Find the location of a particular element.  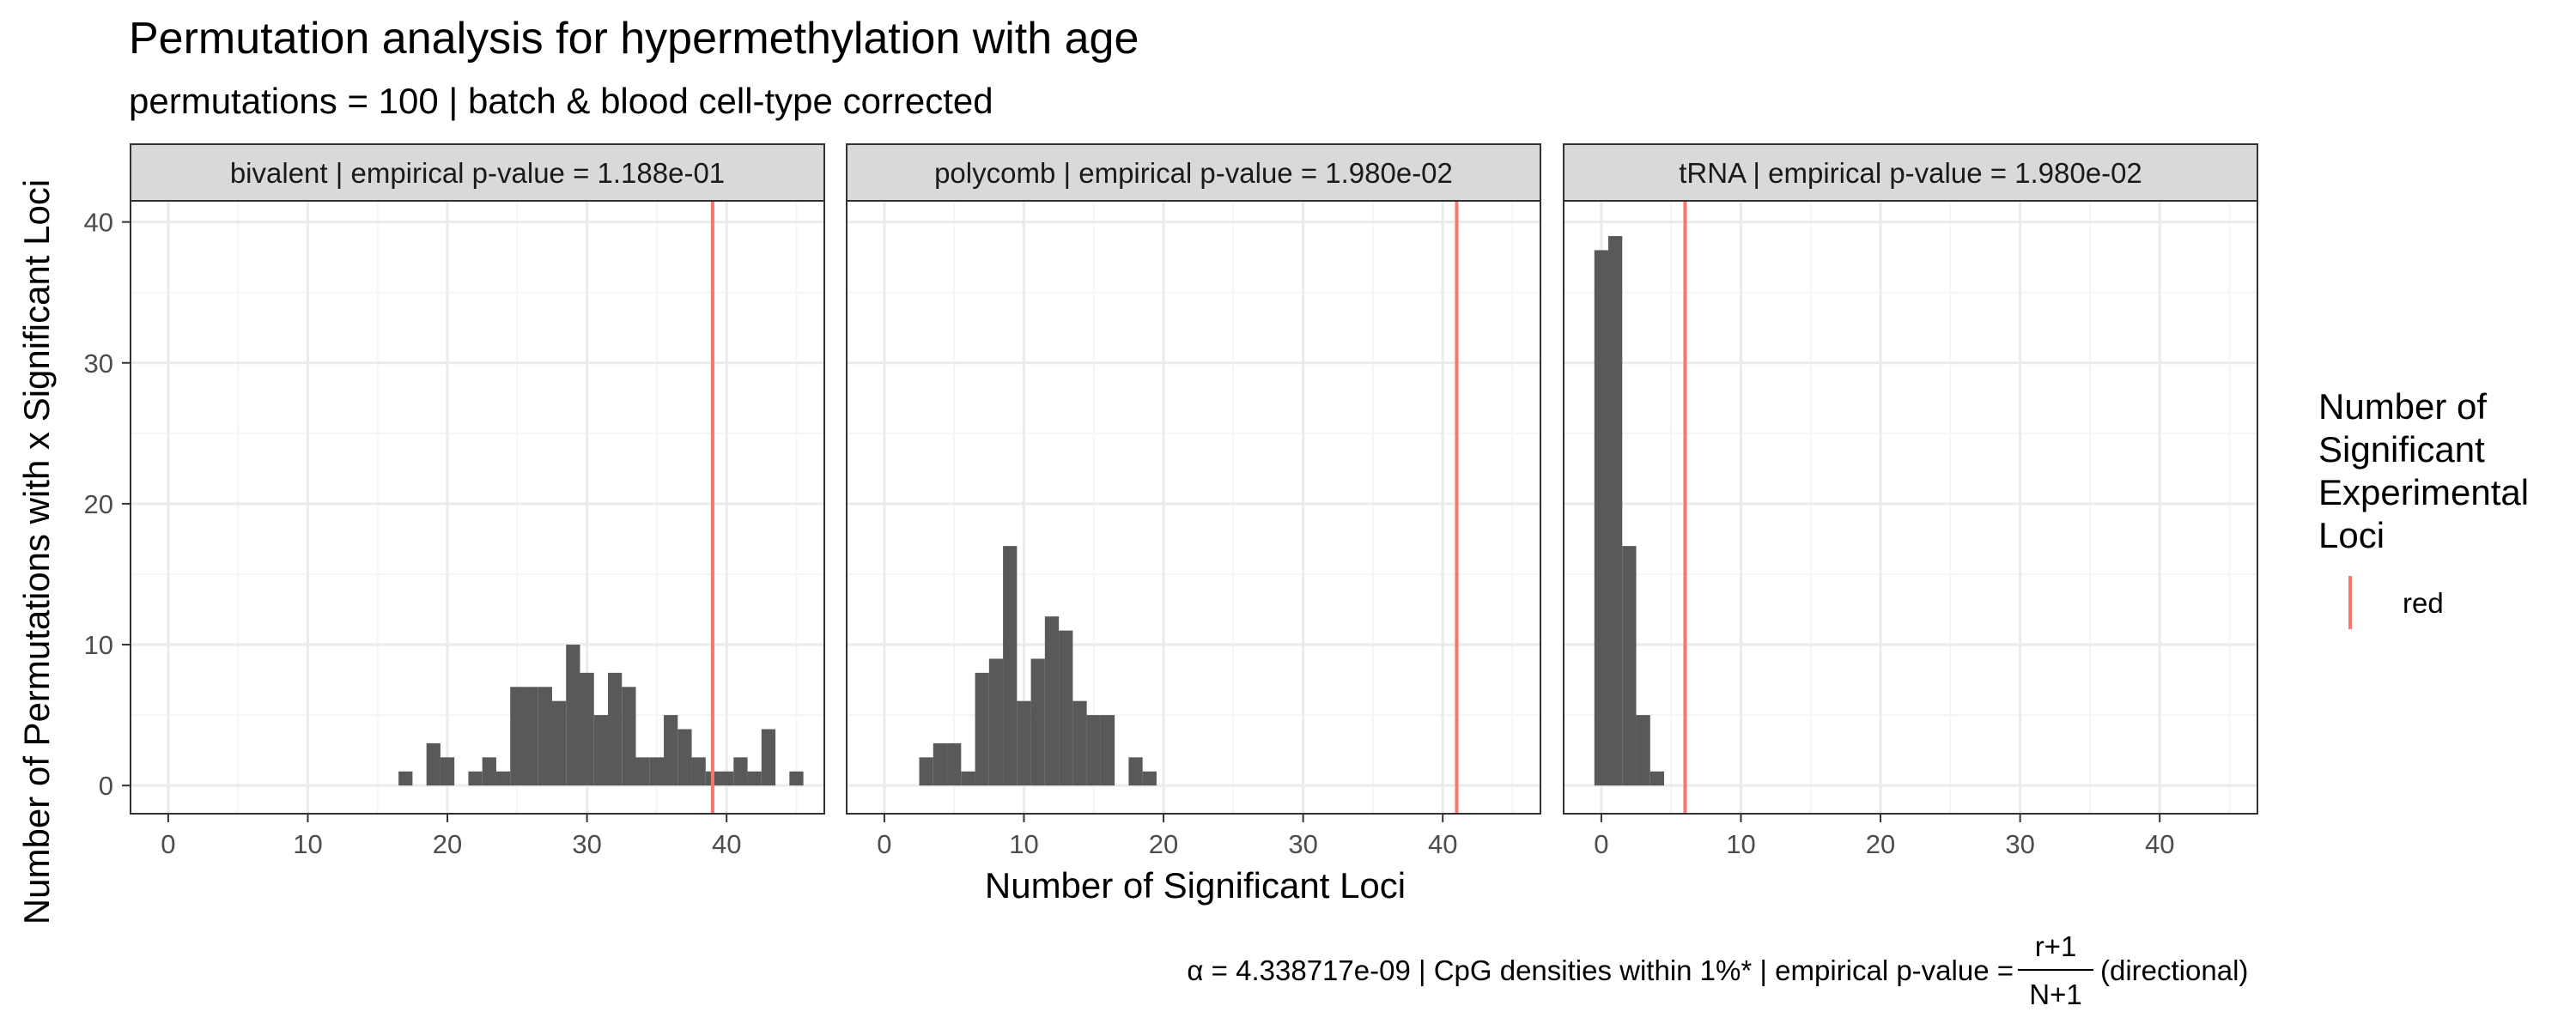

facet-strip-label: bivalent | empirical p-value = 1.188e-01 is located at coordinates (477, 173).